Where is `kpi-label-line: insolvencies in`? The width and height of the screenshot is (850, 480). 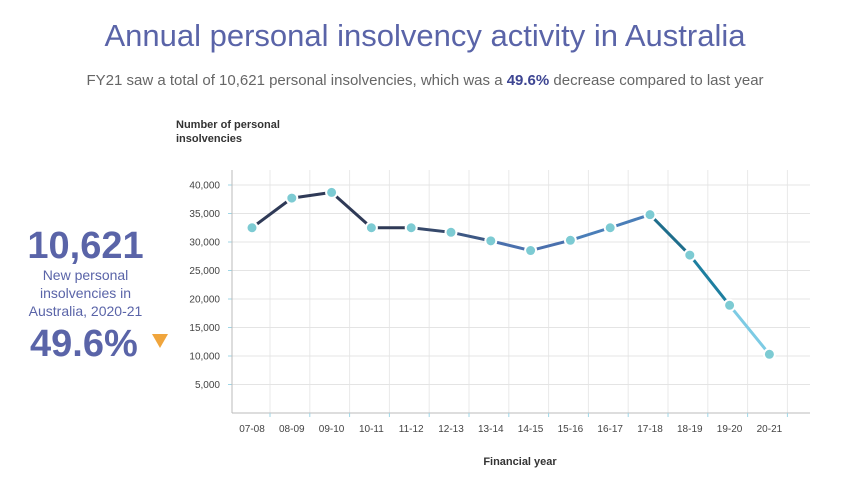
kpi-label-line: insolvencies in is located at coordinates (85, 293).